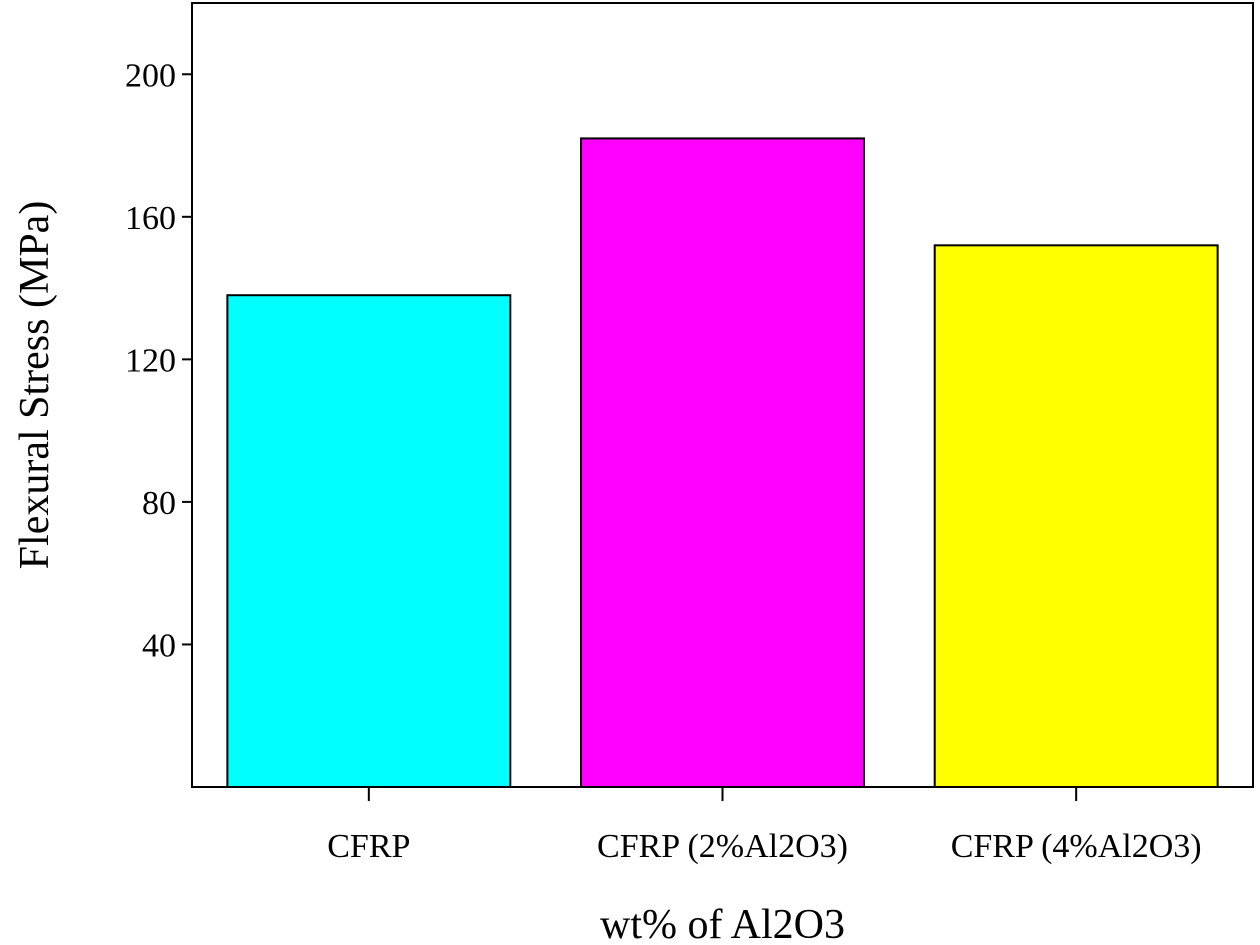 Image resolution: width=1260 pixels, height=945 pixels. I want to click on x-tick-label: CFRP (2%Al2O3), so click(722, 846).